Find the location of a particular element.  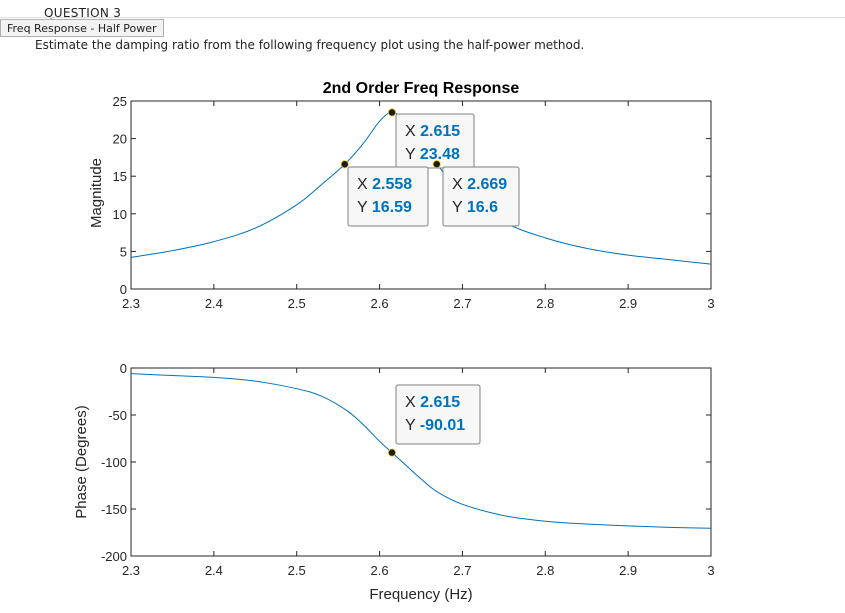

y-tick-label: 5 is located at coordinates (123, 251).